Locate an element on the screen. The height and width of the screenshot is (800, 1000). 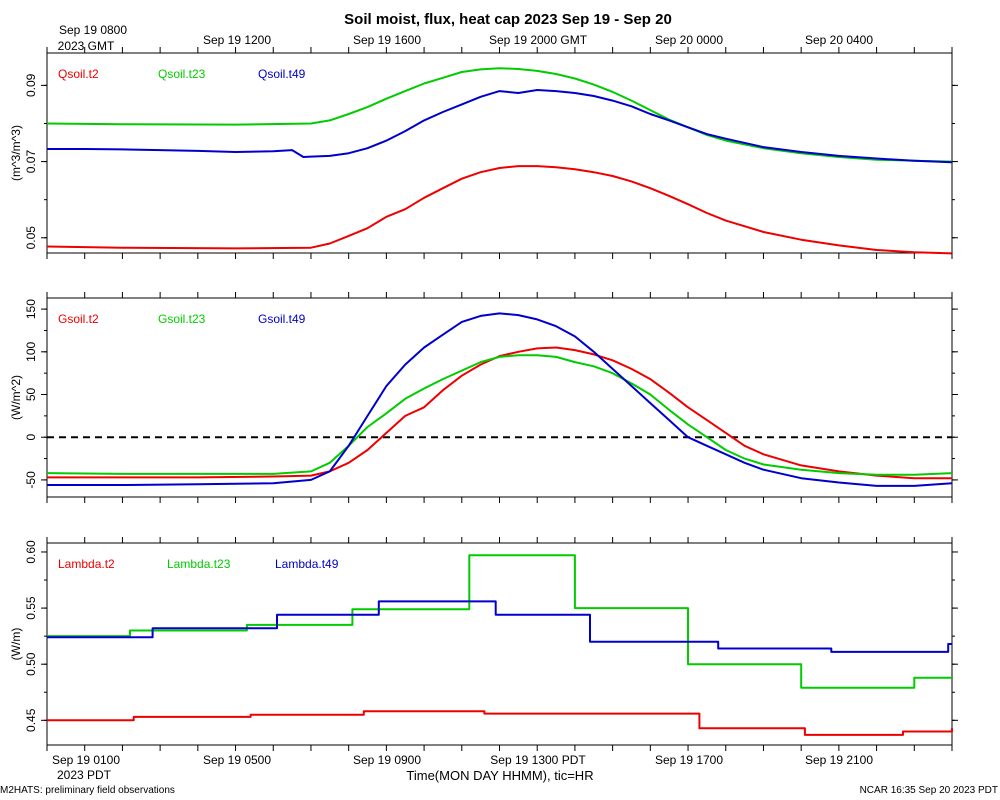
series-line-gsoil-t23 is located at coordinates (499, 415).